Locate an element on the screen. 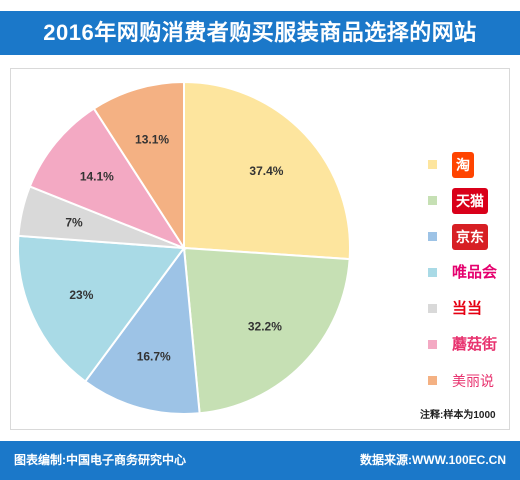 This screenshot has width=520, height=480. header: 2016年网购消费者购买服装商品选择的网站 is located at coordinates (260, 33).